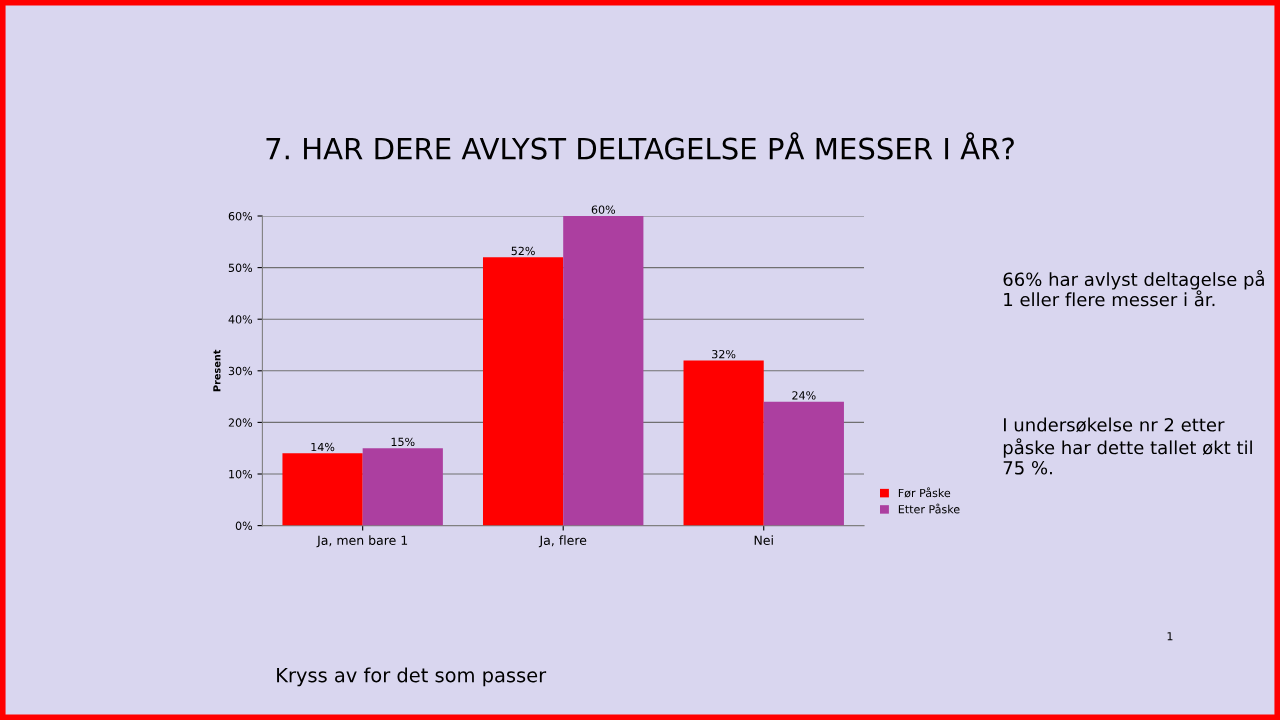 Image resolution: width=1280 pixels, height=720 pixels. Describe the element at coordinates (362, 541) in the screenshot. I see `x-tick-label: Ja, men bare 1` at that location.